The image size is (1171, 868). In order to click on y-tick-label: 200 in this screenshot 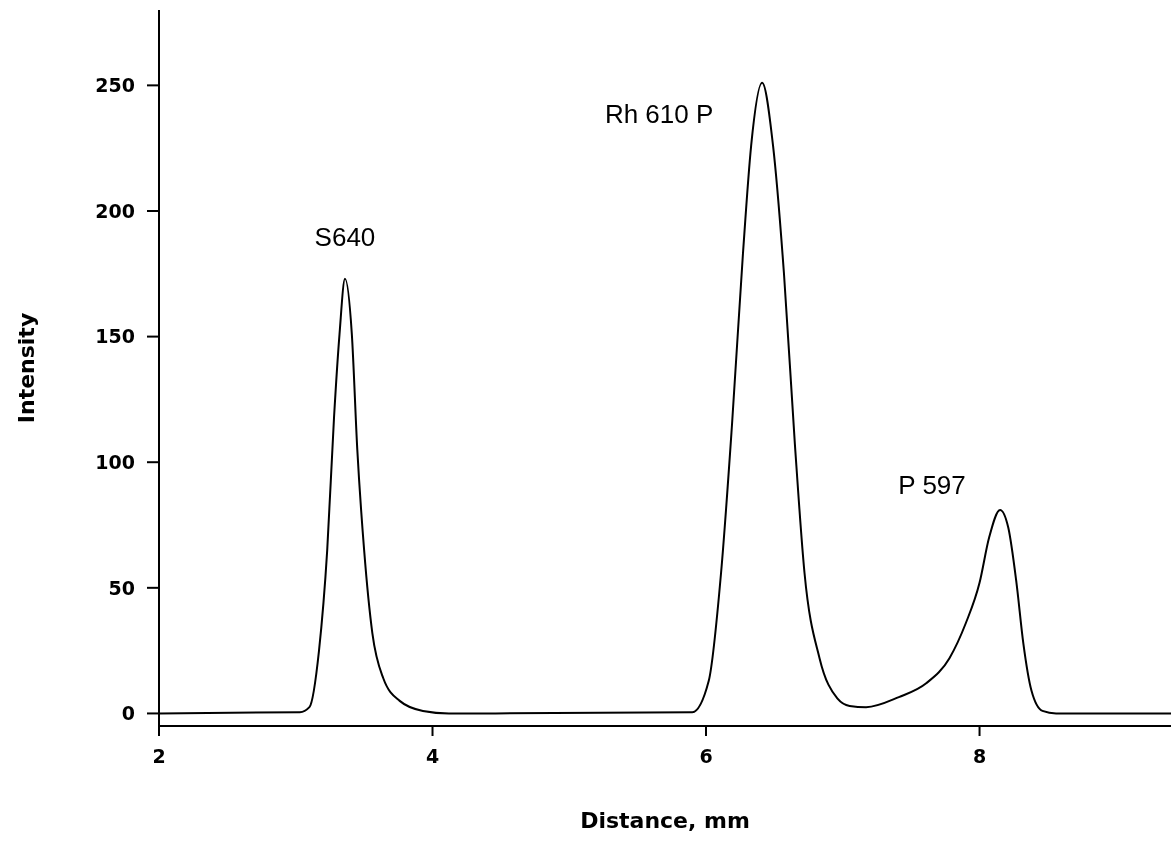, I will do `click(115, 210)`.